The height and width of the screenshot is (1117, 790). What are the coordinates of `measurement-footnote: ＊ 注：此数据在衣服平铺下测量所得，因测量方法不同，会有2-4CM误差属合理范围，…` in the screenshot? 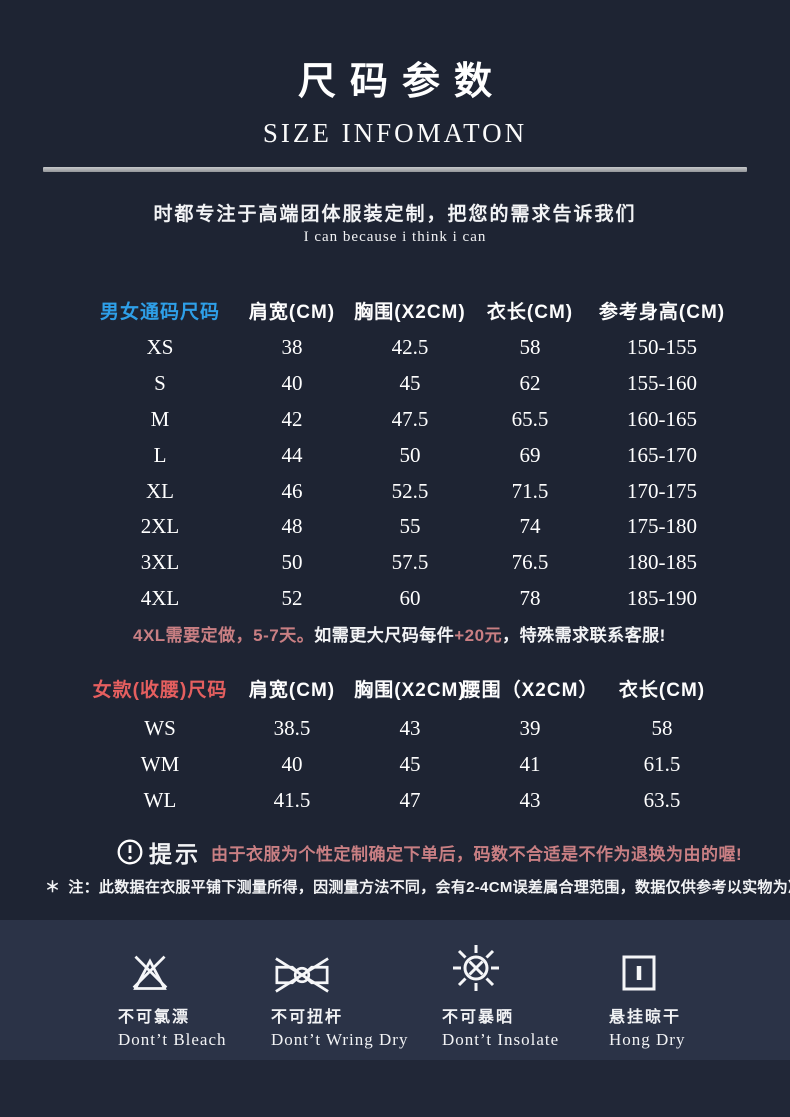 It's located at (417, 886).